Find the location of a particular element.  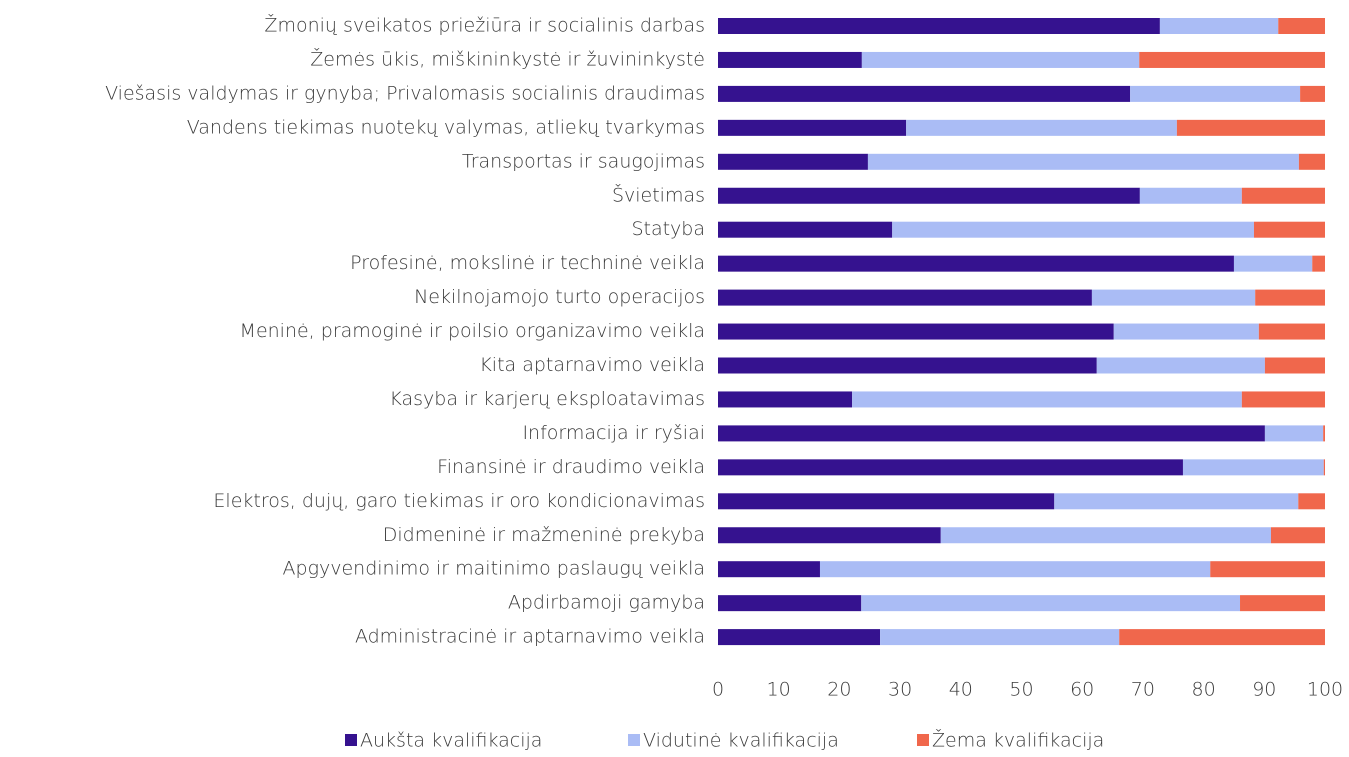

legend-label: Aukšta kvalifikacija is located at coordinates (451, 741).